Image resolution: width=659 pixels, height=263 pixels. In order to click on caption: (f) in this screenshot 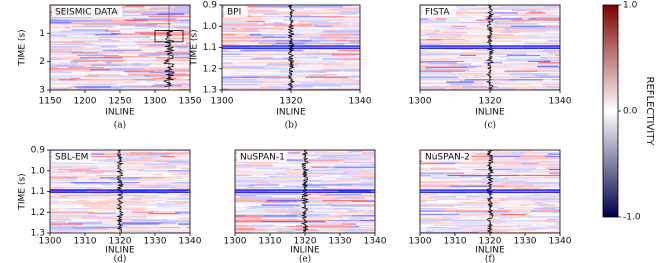, I will do `click(490, 258)`.